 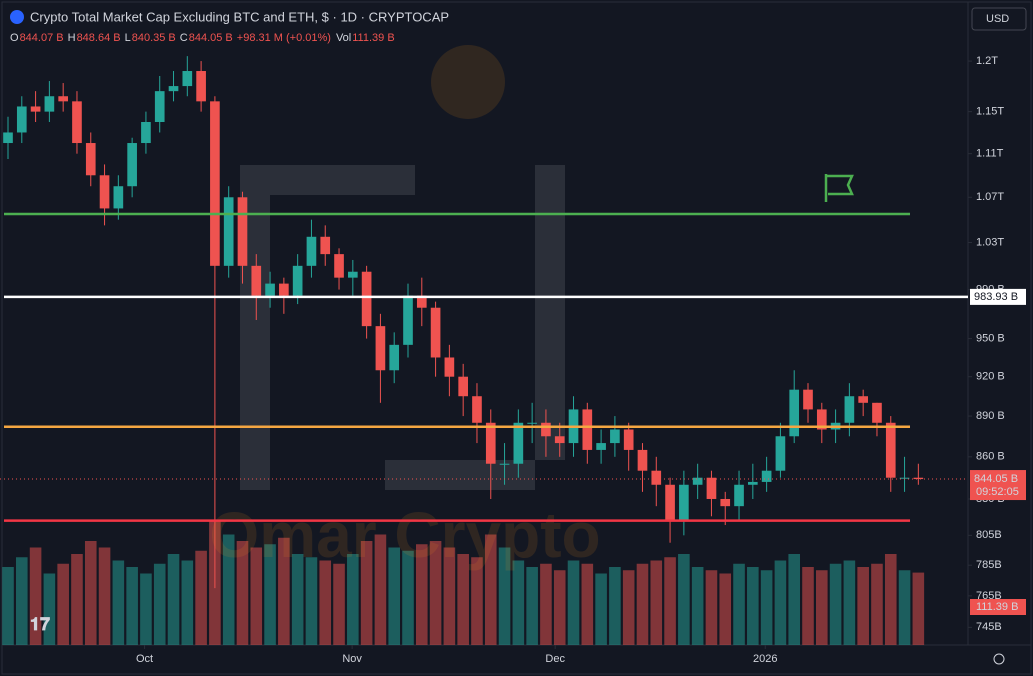 I want to click on y-tick-label: 765B, so click(x=989, y=596).